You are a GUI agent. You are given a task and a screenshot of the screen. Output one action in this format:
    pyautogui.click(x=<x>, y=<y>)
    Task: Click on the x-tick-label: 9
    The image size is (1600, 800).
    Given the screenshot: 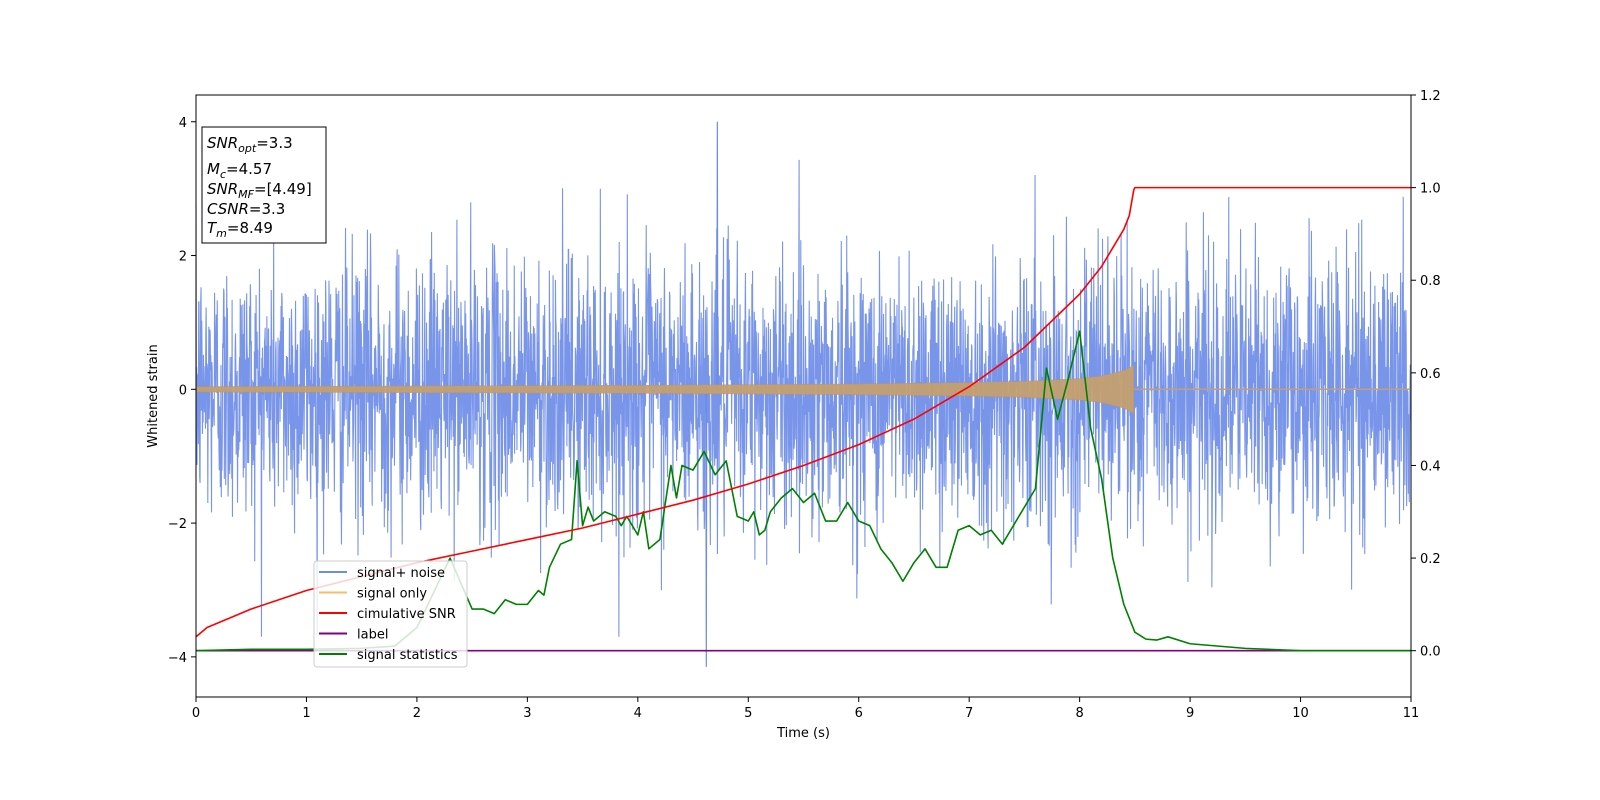 What is the action you would take?
    pyautogui.click(x=1190, y=713)
    